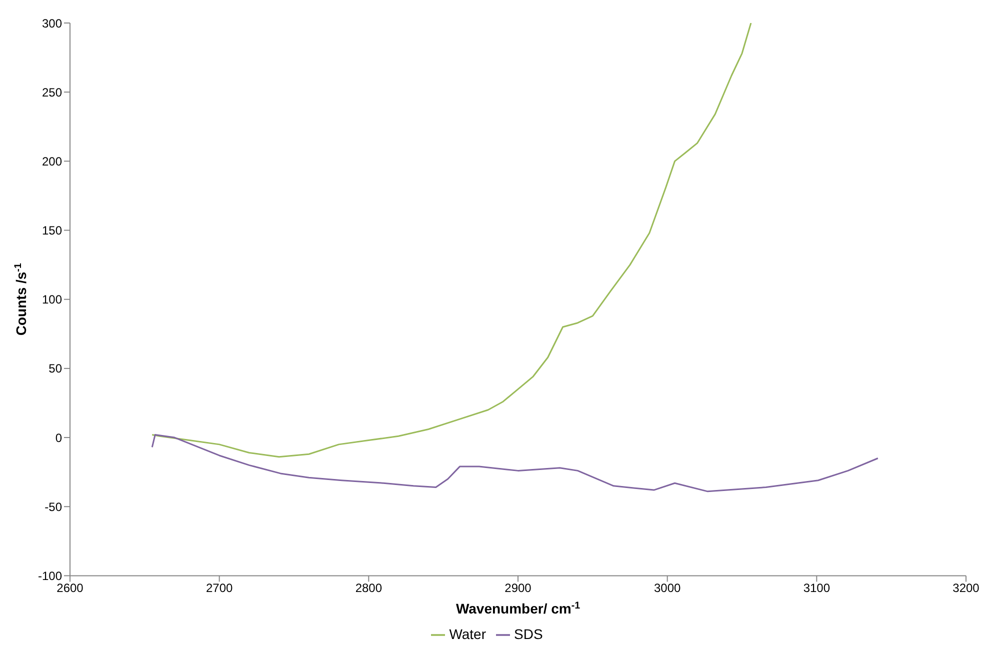 This screenshot has height=660, width=998. Describe the element at coordinates (368, 588) in the screenshot. I see `x-tick-label: 2800` at that location.